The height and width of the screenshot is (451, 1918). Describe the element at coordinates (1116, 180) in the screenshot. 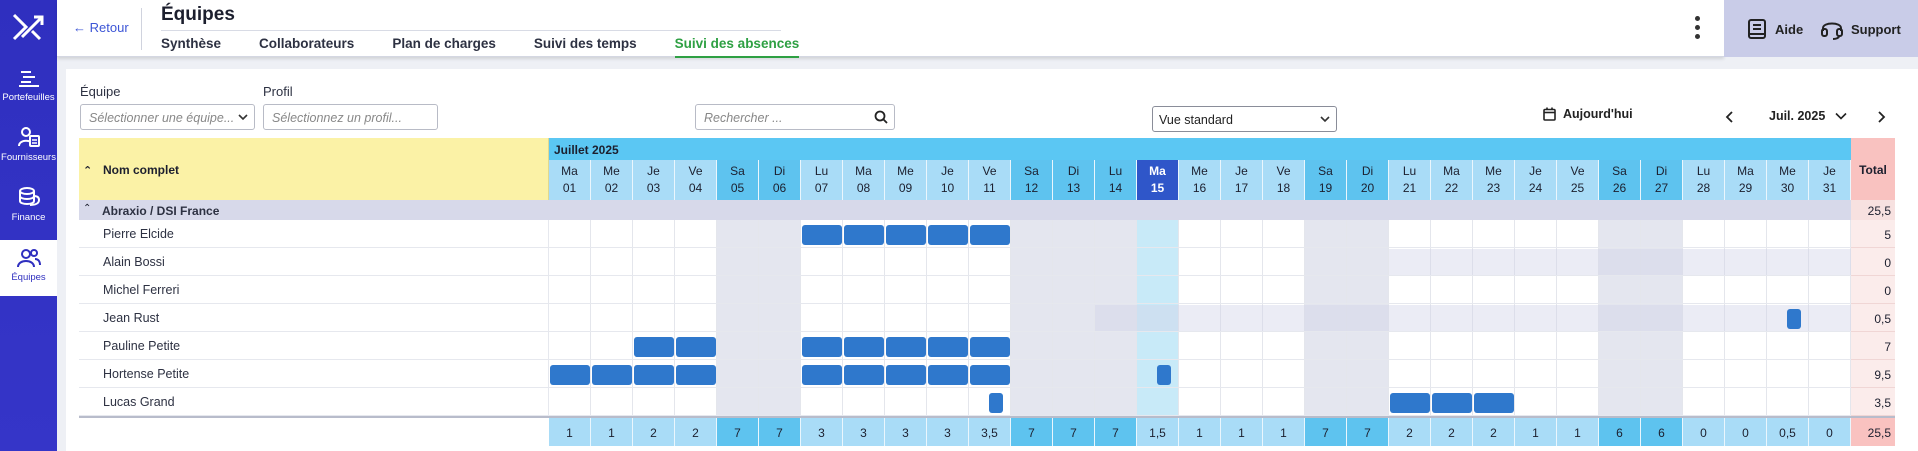

I see `day-header: Lu 14` at that location.